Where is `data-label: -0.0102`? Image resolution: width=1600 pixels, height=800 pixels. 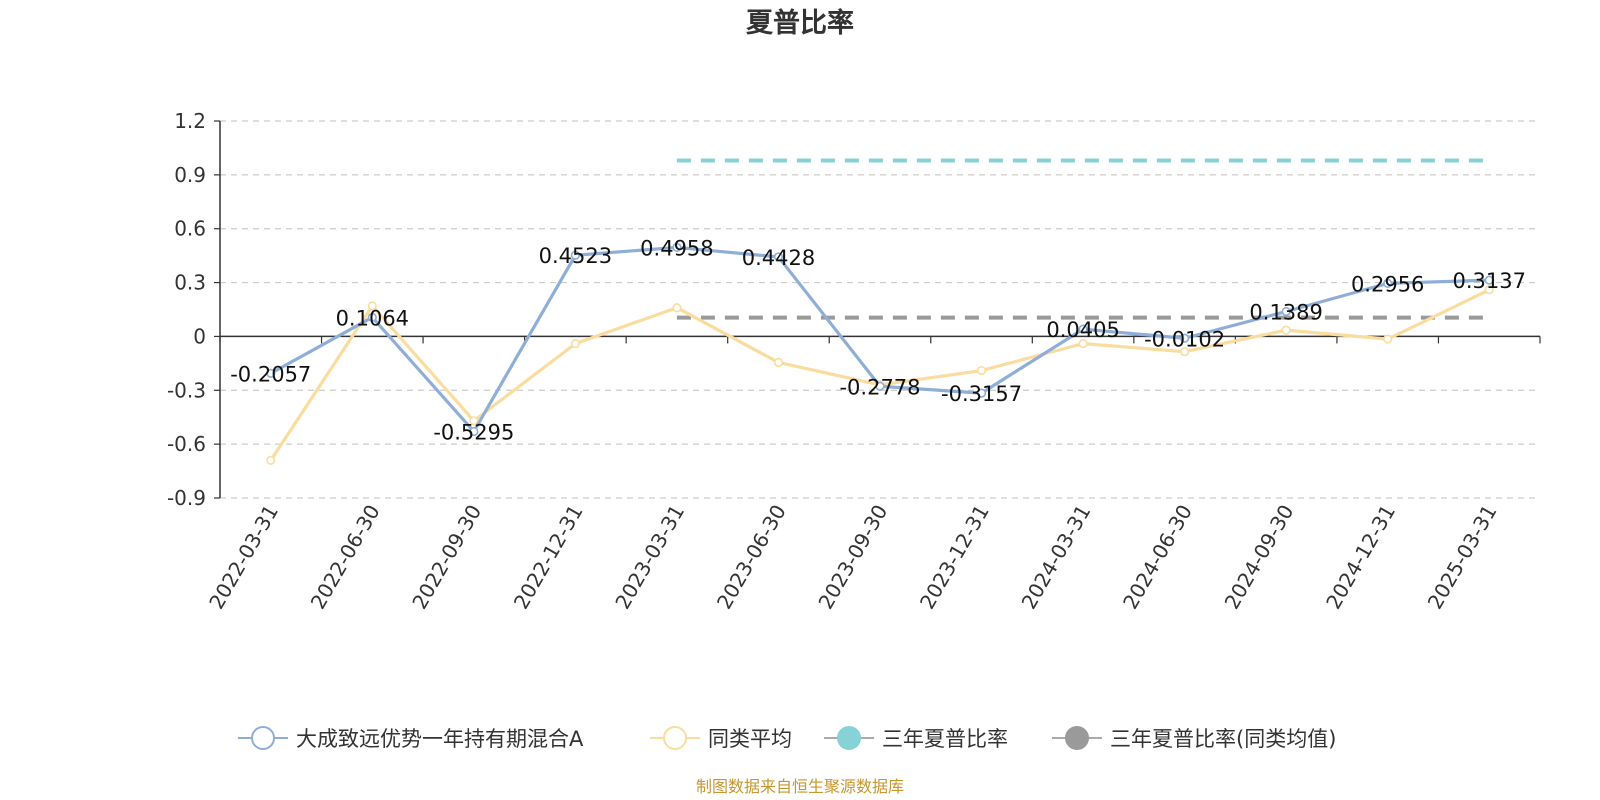
data-label: -0.0102 is located at coordinates (1184, 339).